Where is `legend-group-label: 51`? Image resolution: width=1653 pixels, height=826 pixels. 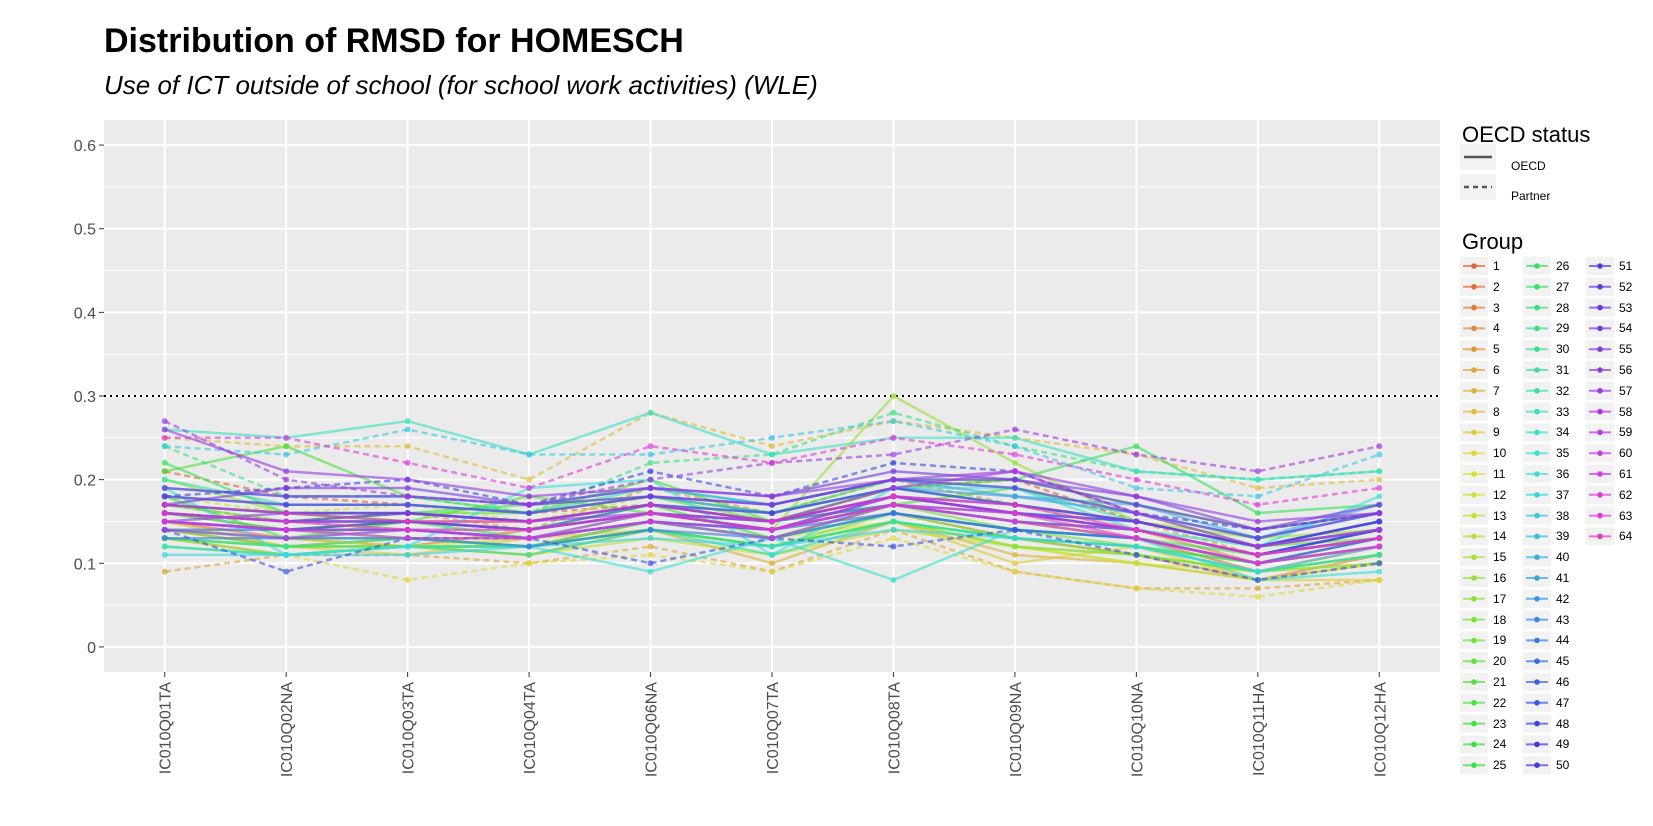 legend-group-label: 51 is located at coordinates (1626, 266).